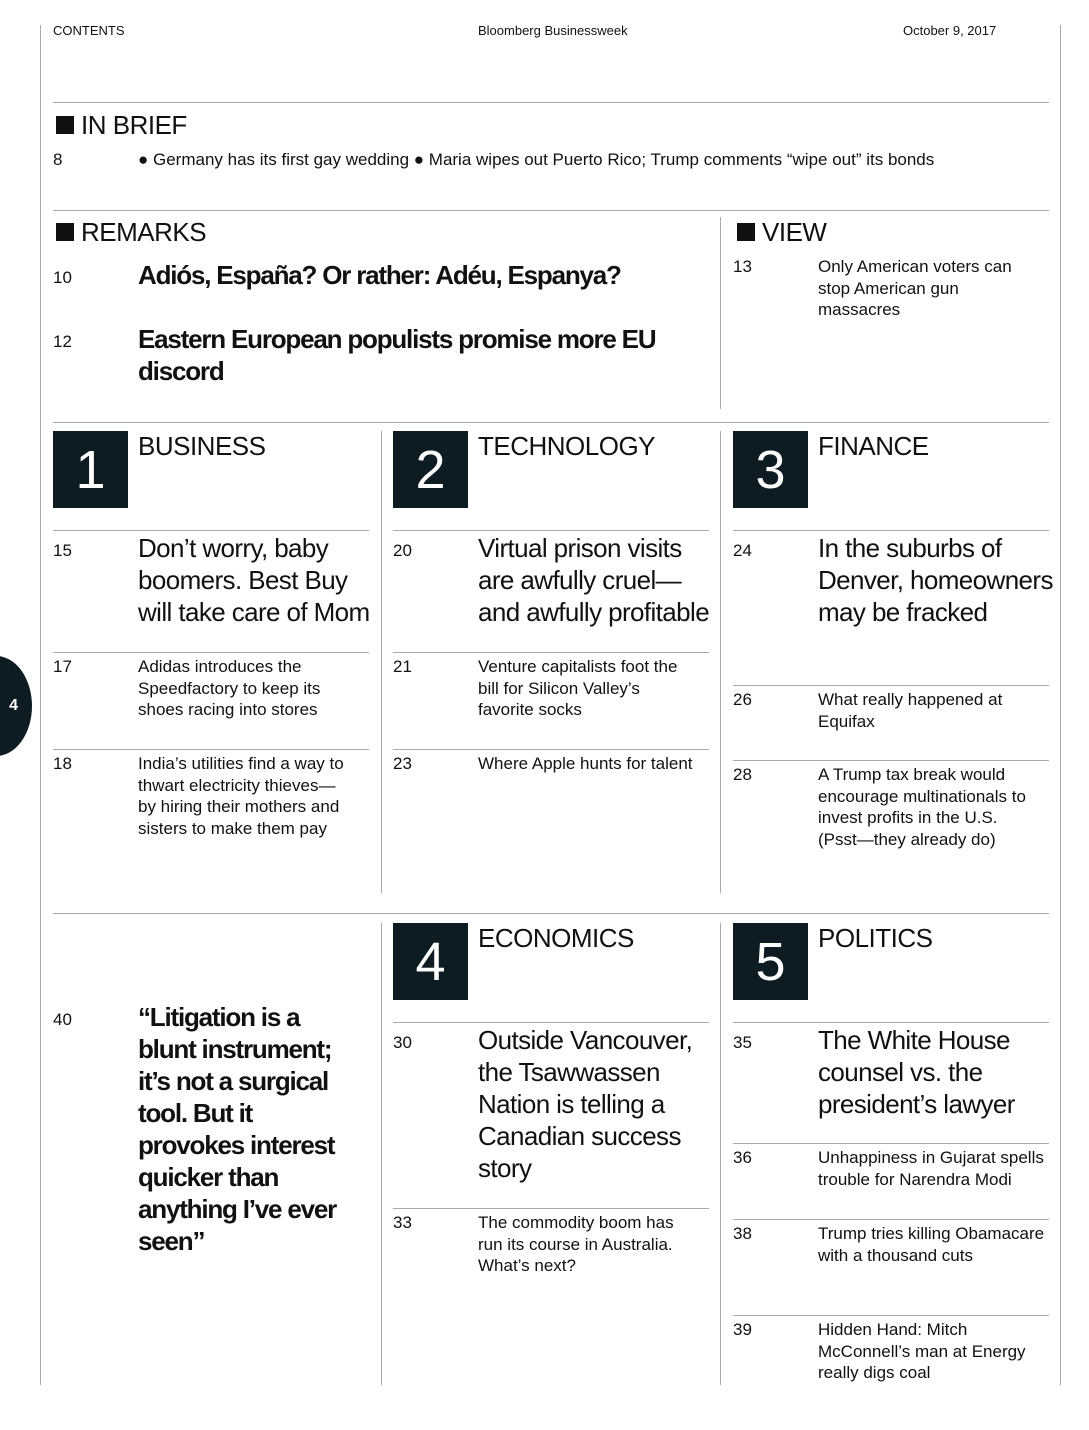 This screenshot has height=1430, width=1089. I want to click on page-number: 38, so click(742, 1233).